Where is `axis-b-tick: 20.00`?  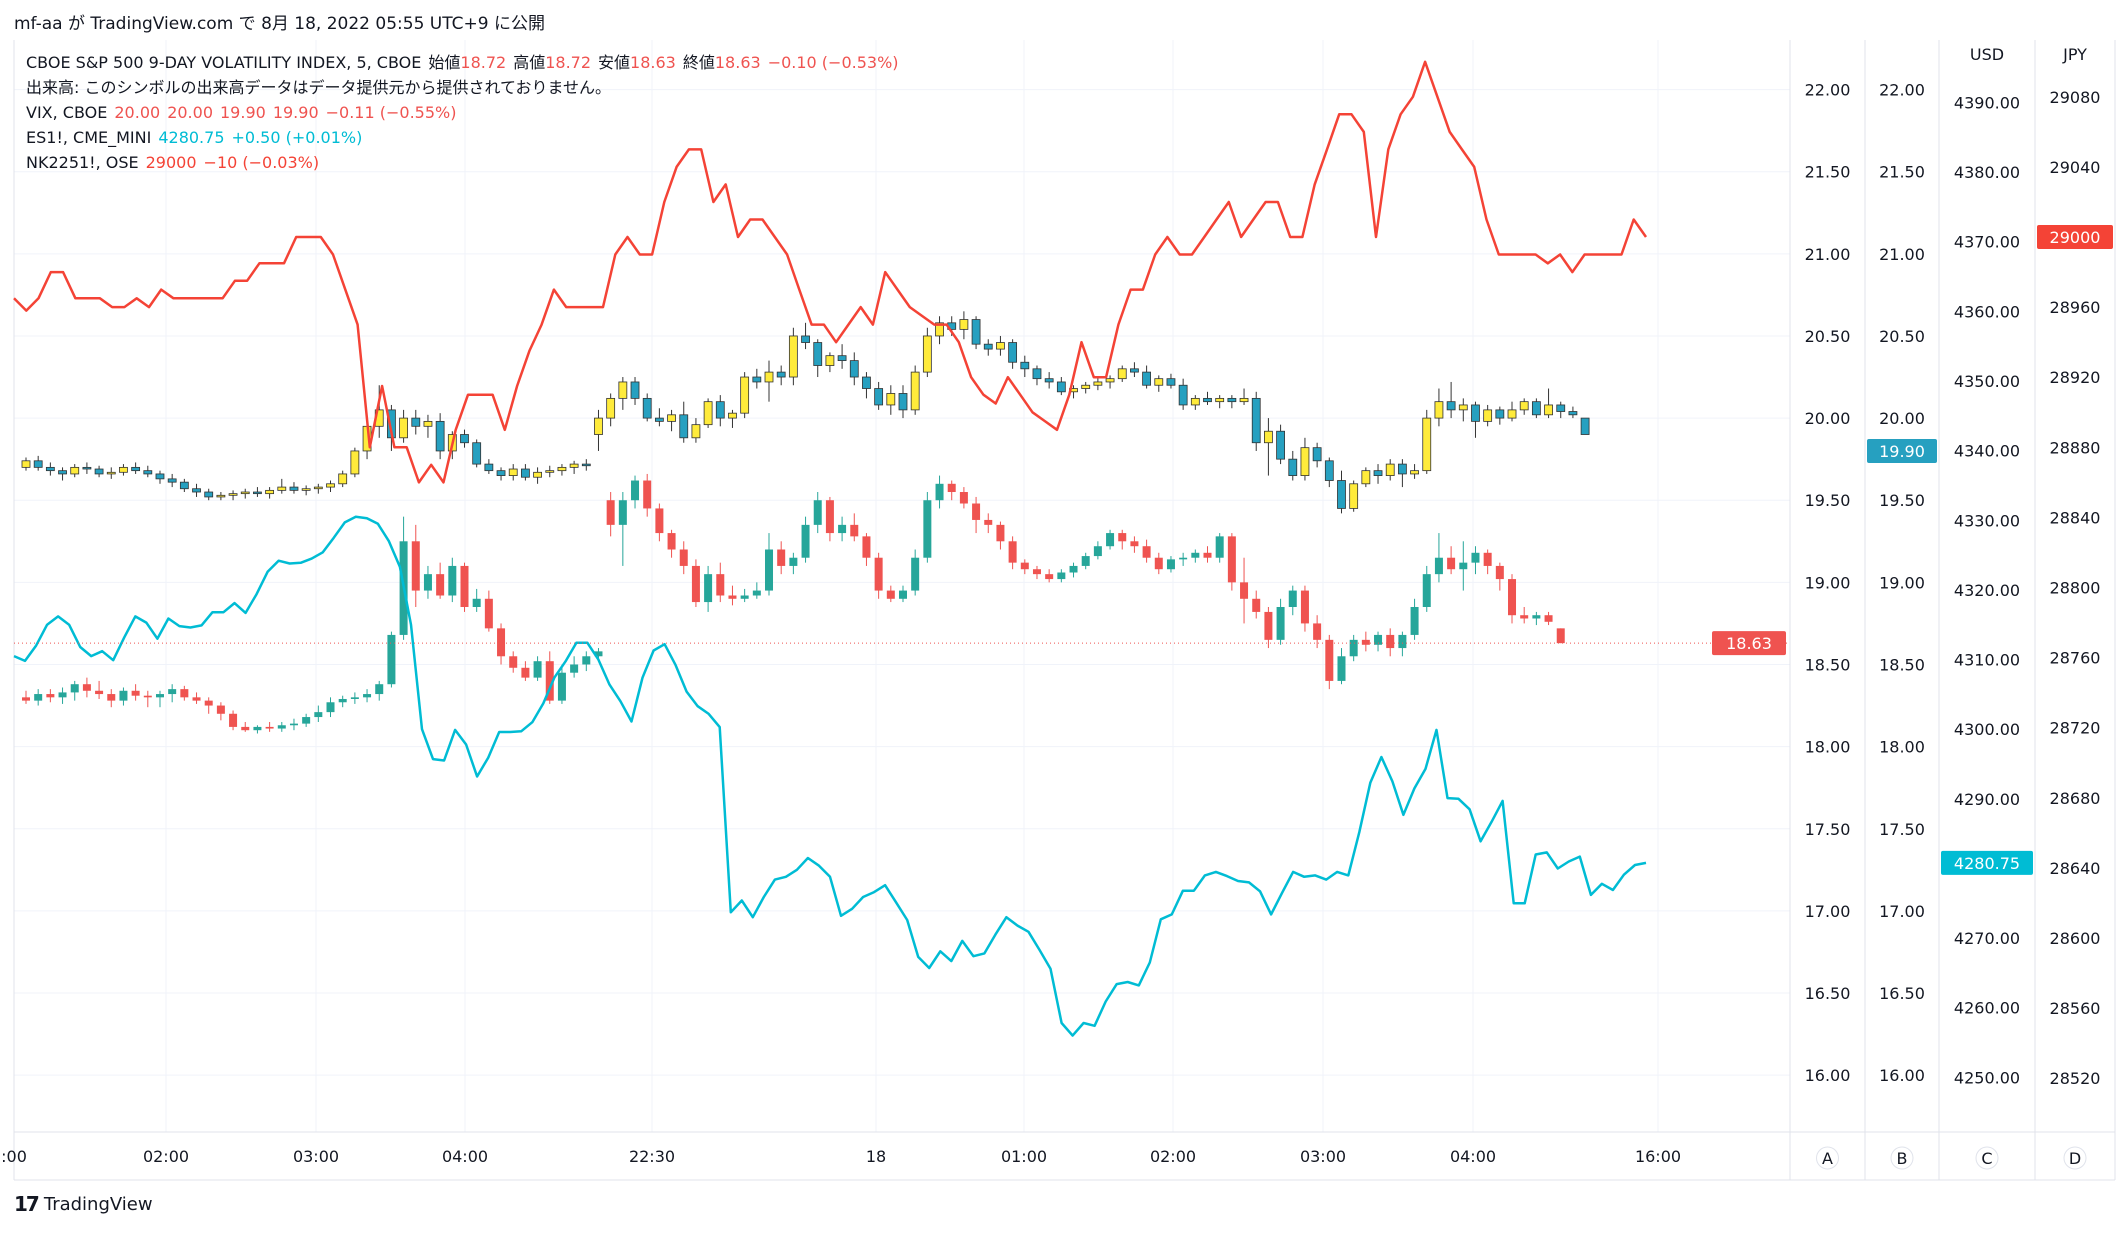 axis-b-tick: 20.00 is located at coordinates (1902, 418).